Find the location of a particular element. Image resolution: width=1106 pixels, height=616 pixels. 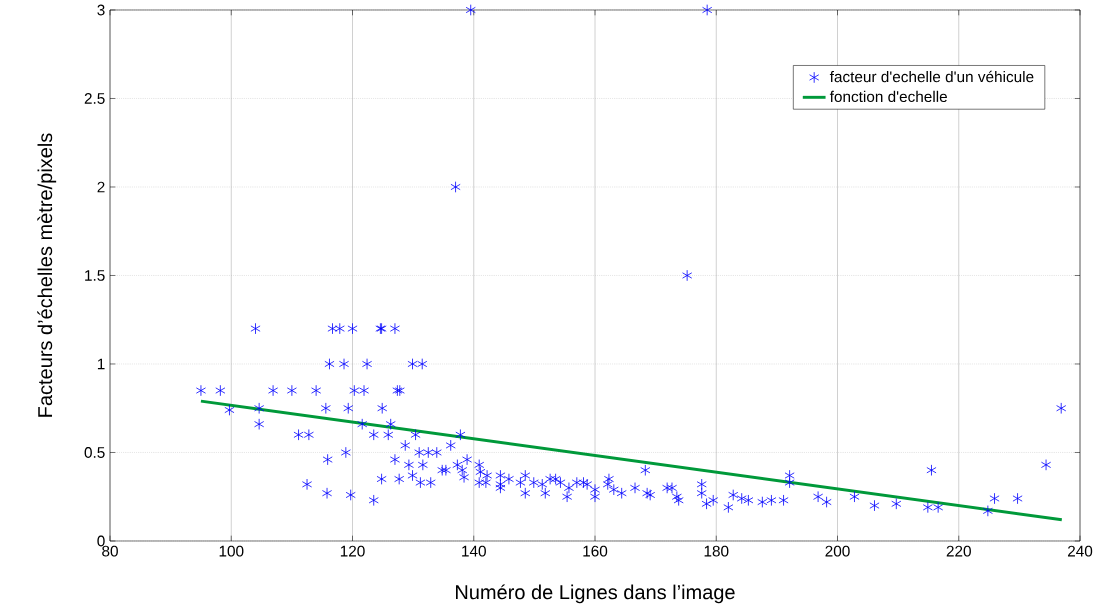

x-tick-label: 120 is located at coordinates (352, 551).